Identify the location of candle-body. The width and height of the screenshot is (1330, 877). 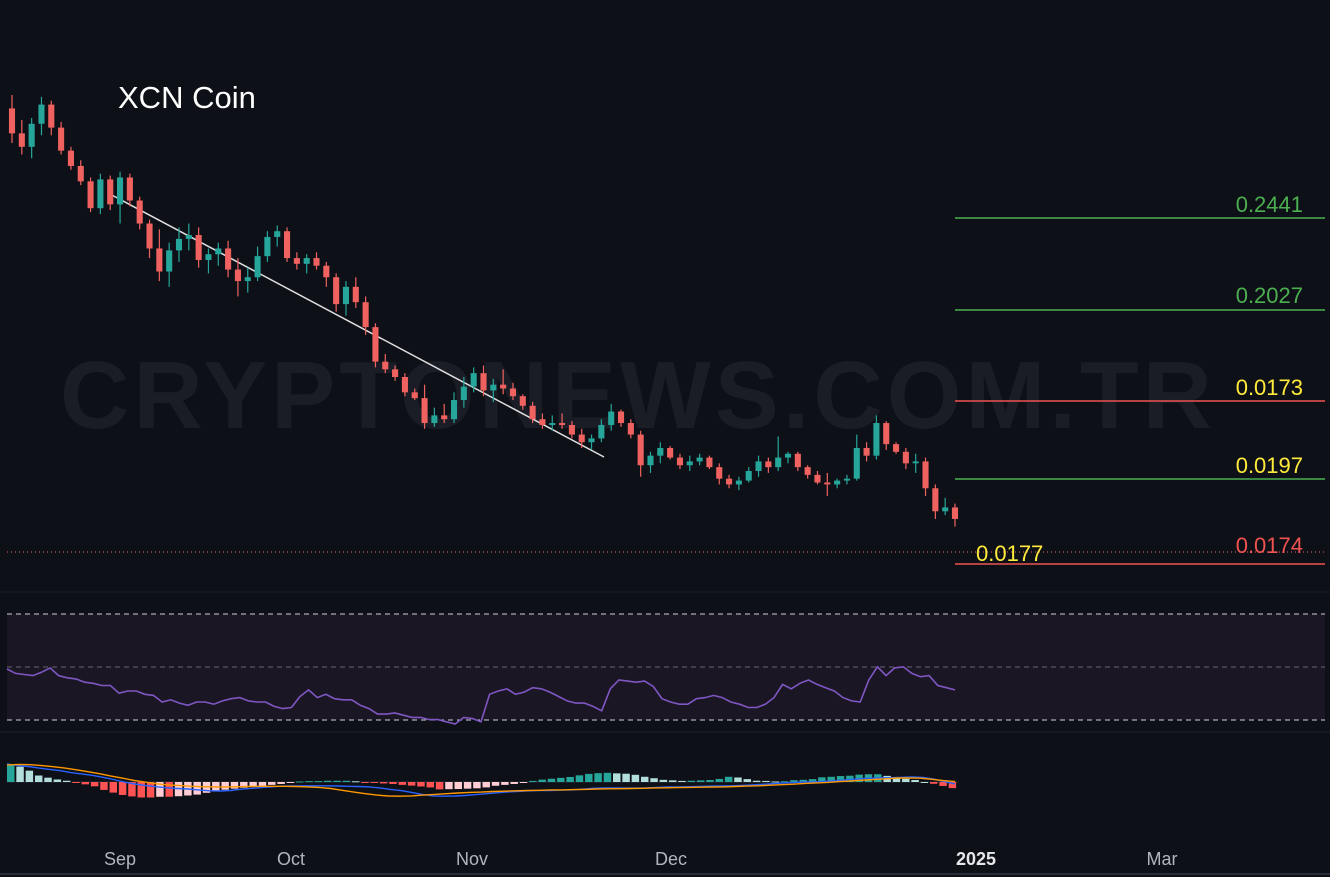
(31, 135).